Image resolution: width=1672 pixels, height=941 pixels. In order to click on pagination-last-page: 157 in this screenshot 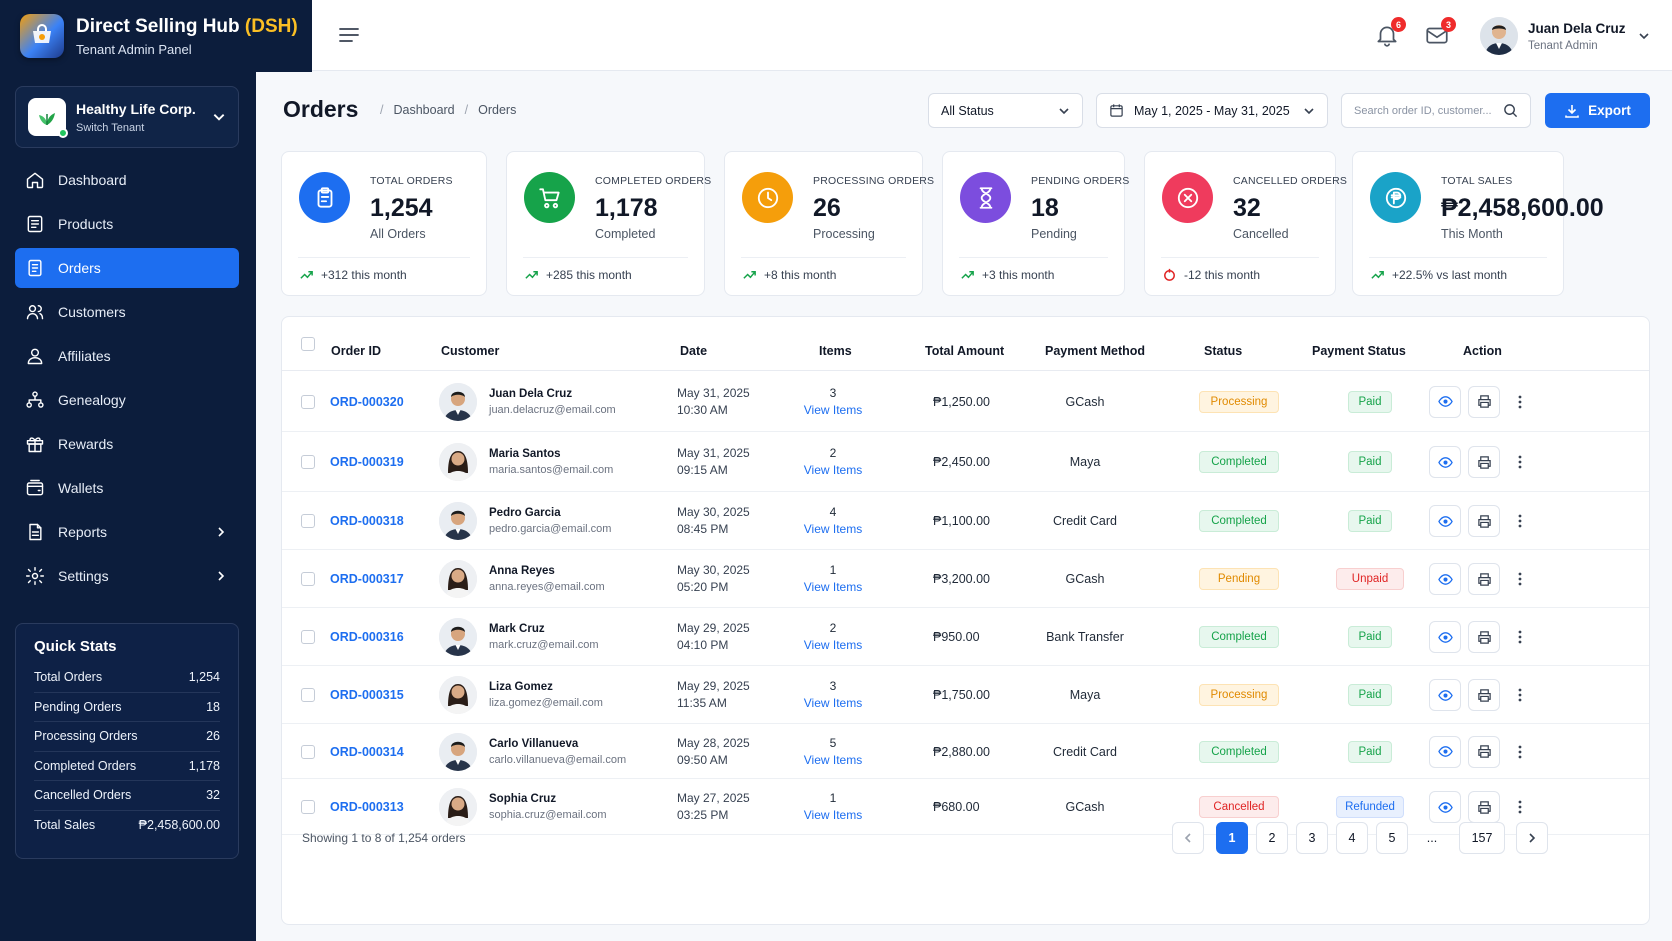, I will do `click(1482, 838)`.